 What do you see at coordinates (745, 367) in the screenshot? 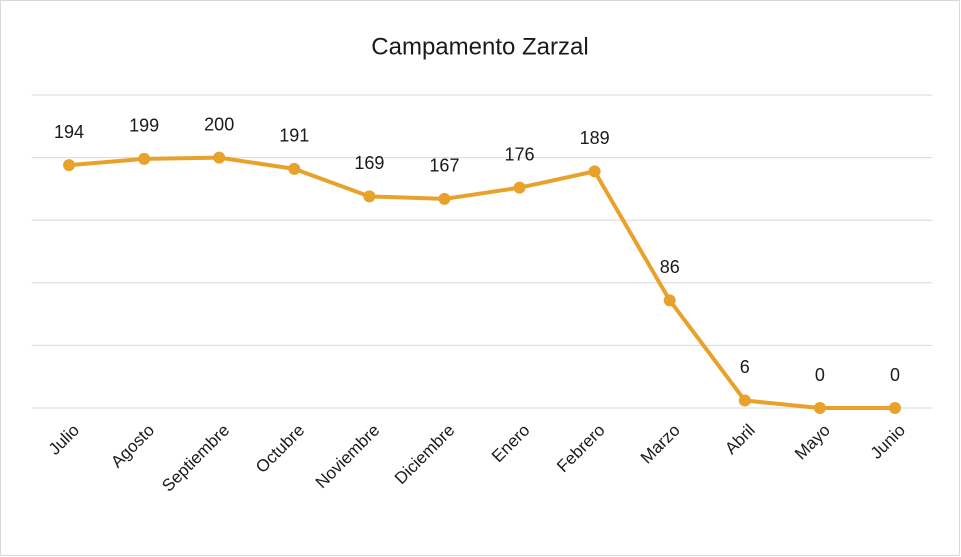
I see `data-label: 6` at bounding box center [745, 367].